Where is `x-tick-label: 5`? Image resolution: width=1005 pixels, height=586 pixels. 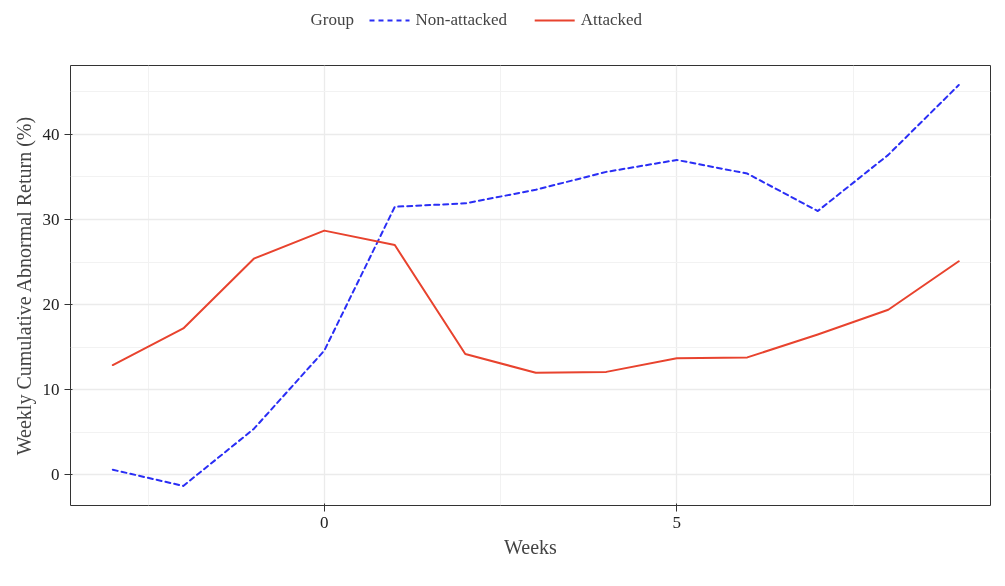 x-tick-label: 5 is located at coordinates (677, 522).